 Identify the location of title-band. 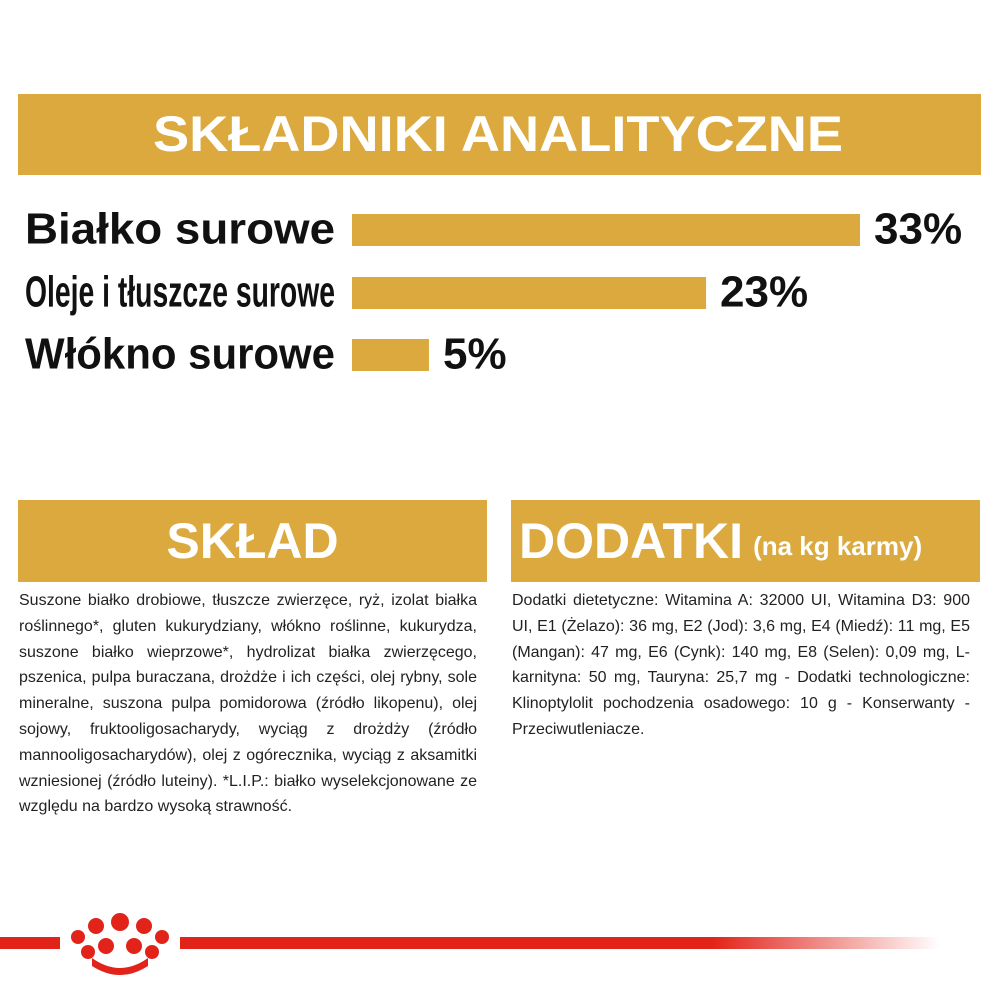
(499, 134).